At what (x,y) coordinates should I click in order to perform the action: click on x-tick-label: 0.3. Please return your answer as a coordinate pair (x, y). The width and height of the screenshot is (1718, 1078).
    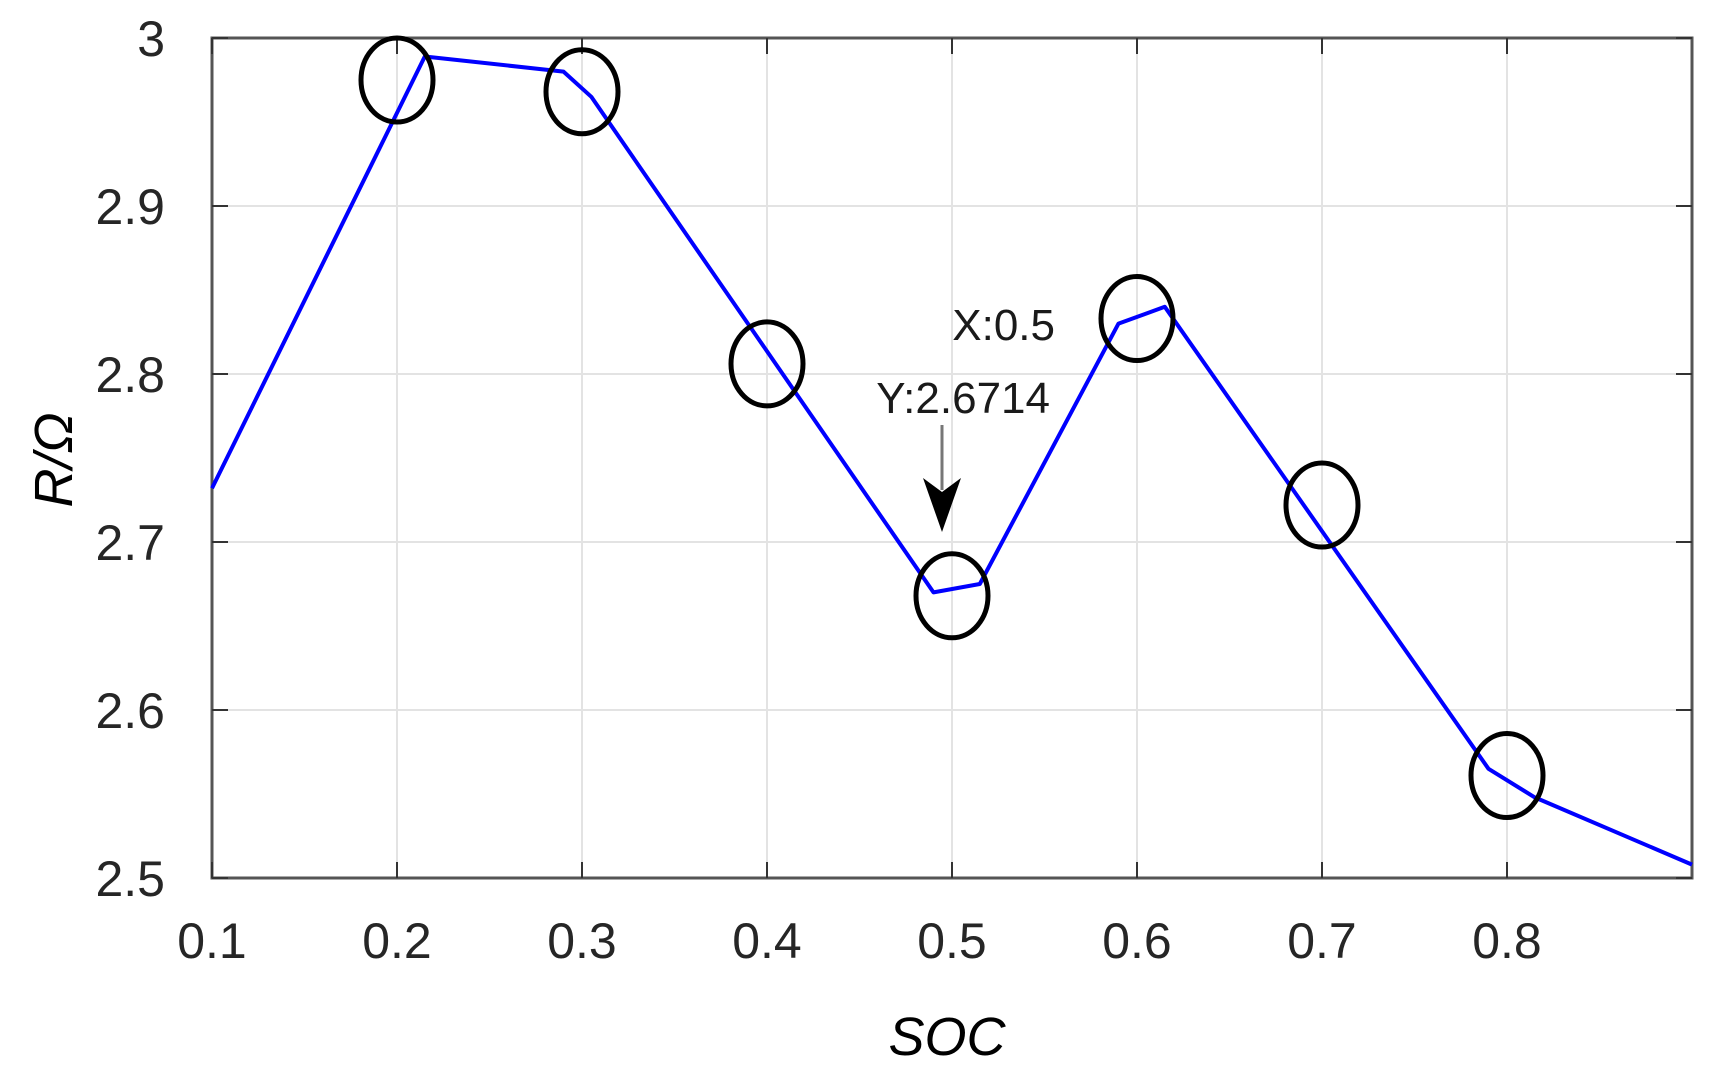
    Looking at the image, I should click on (582, 941).